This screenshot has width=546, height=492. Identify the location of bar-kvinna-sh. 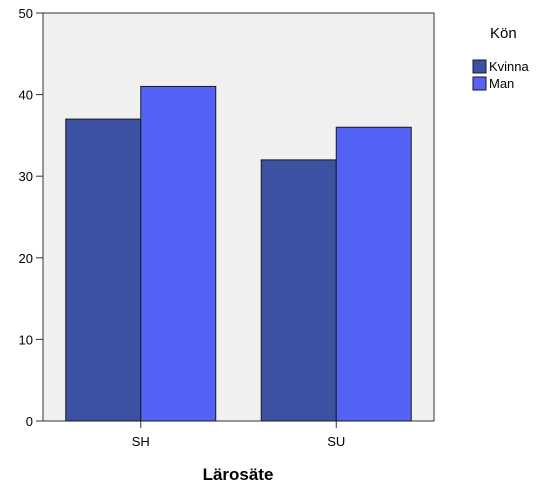
(103, 270).